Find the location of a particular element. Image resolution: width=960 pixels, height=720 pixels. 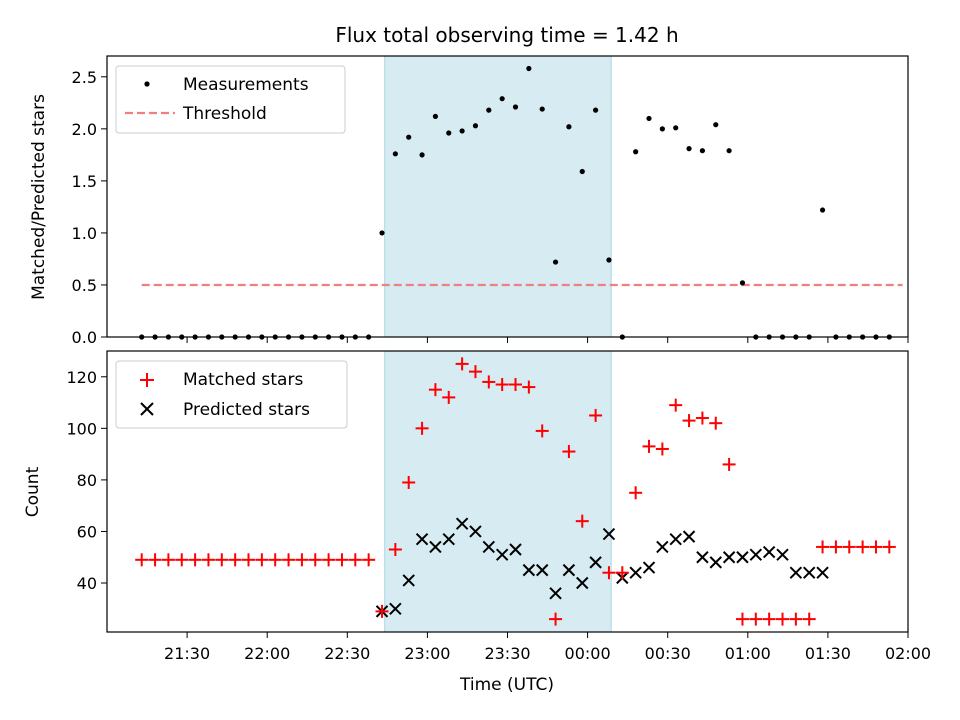

x-tick-label: 00:00 is located at coordinates (588, 653).